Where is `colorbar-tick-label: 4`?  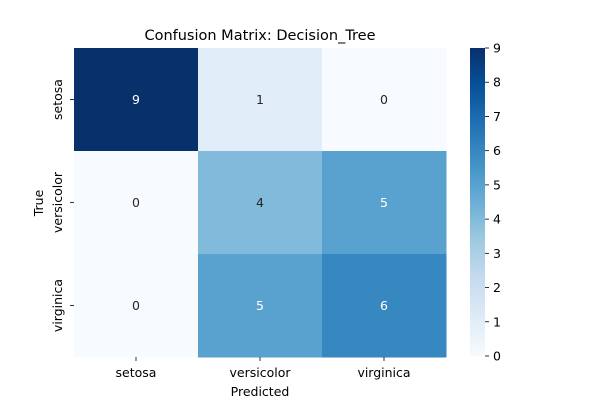
colorbar-tick-label: 4 is located at coordinates (497, 219).